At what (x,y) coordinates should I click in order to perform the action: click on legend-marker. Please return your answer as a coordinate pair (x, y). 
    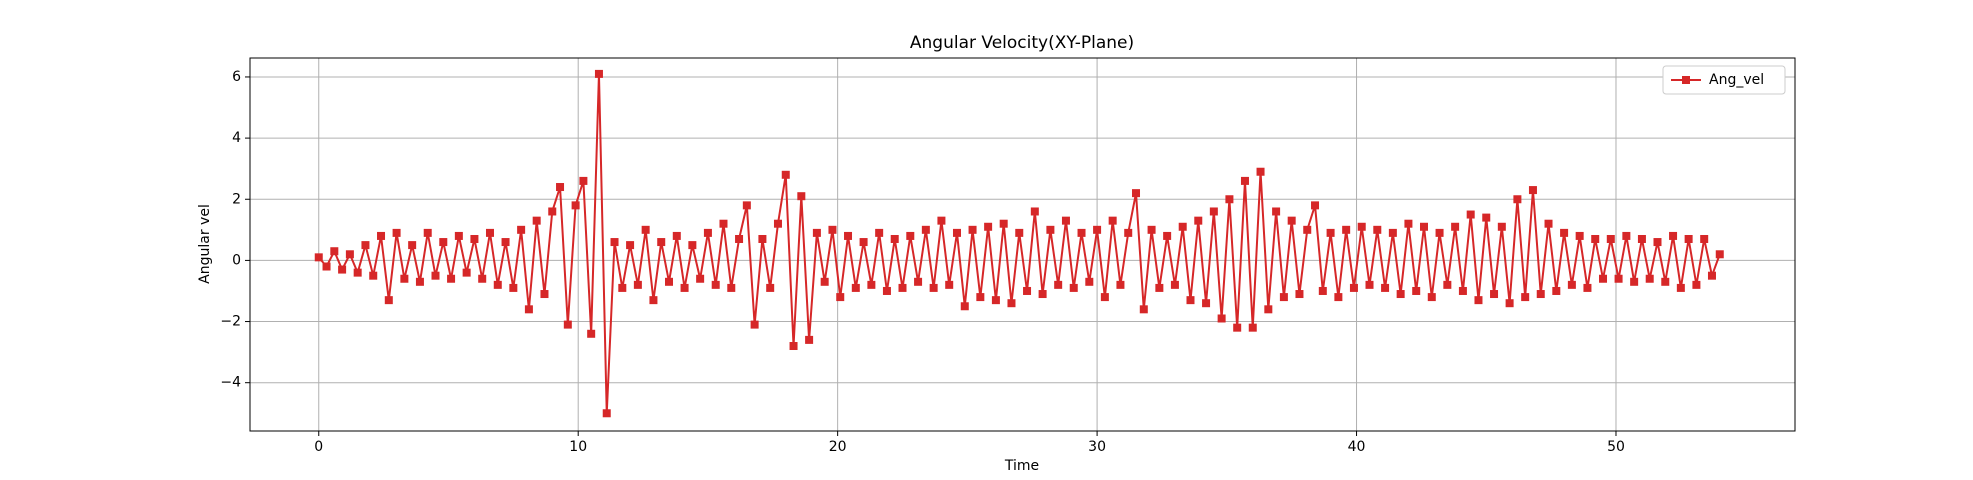
    Looking at the image, I should click on (1686, 80).